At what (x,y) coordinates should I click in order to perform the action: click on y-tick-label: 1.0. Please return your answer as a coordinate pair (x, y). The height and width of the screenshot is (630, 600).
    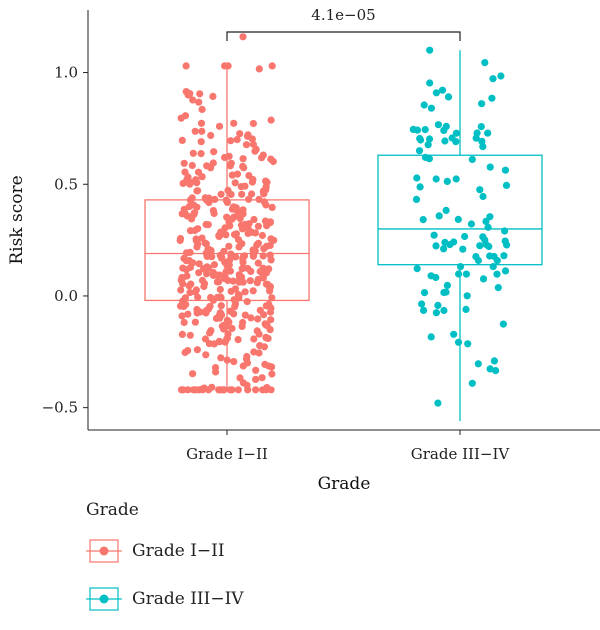
    Looking at the image, I should click on (66, 73).